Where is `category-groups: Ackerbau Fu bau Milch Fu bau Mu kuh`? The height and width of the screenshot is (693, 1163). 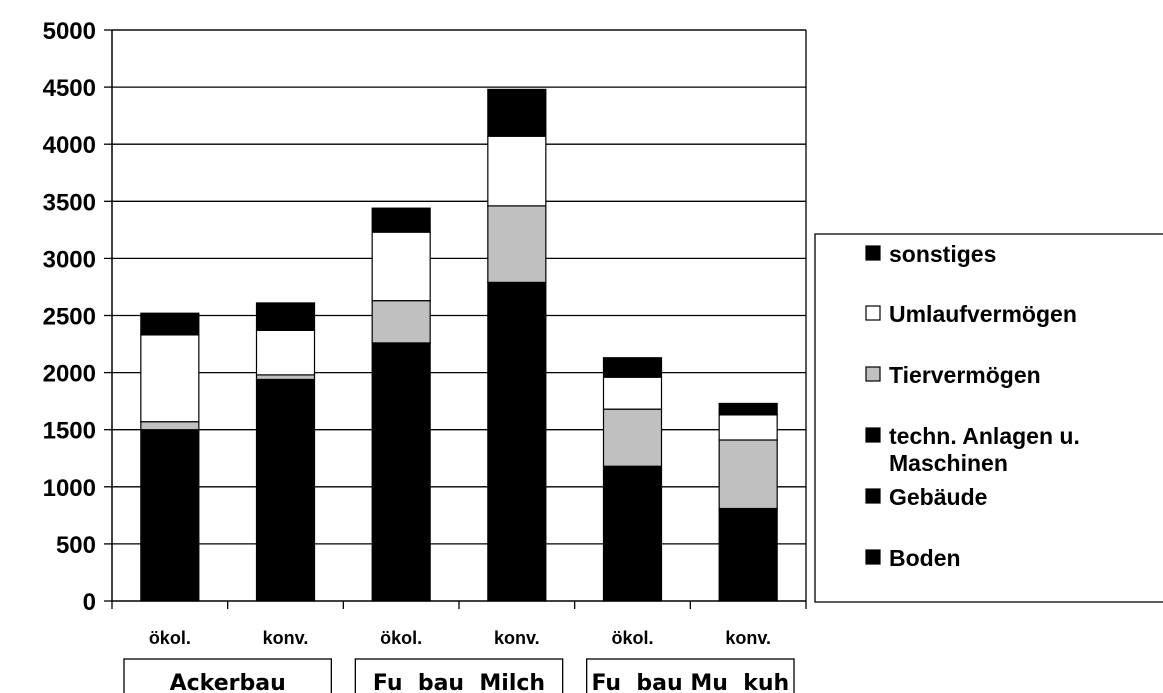
category-groups: Ackerbau Fu bau Milch Fu bau Mu kuh is located at coordinates (459, 675).